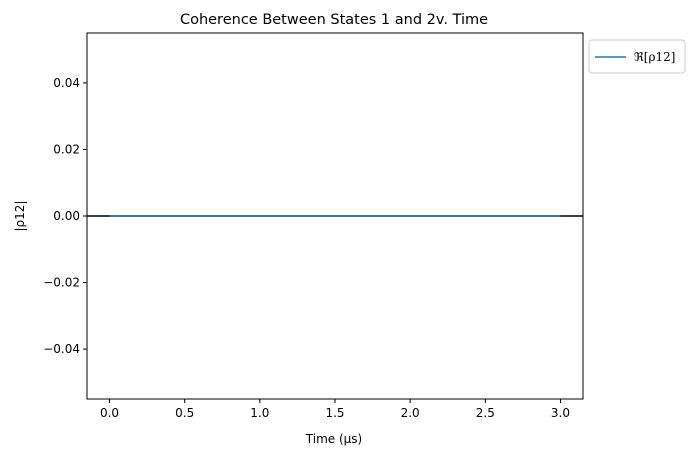 The height and width of the screenshot is (459, 693). I want to click on chart-title: Coherence Between States 1 and 2v. Time, so click(334, 20).